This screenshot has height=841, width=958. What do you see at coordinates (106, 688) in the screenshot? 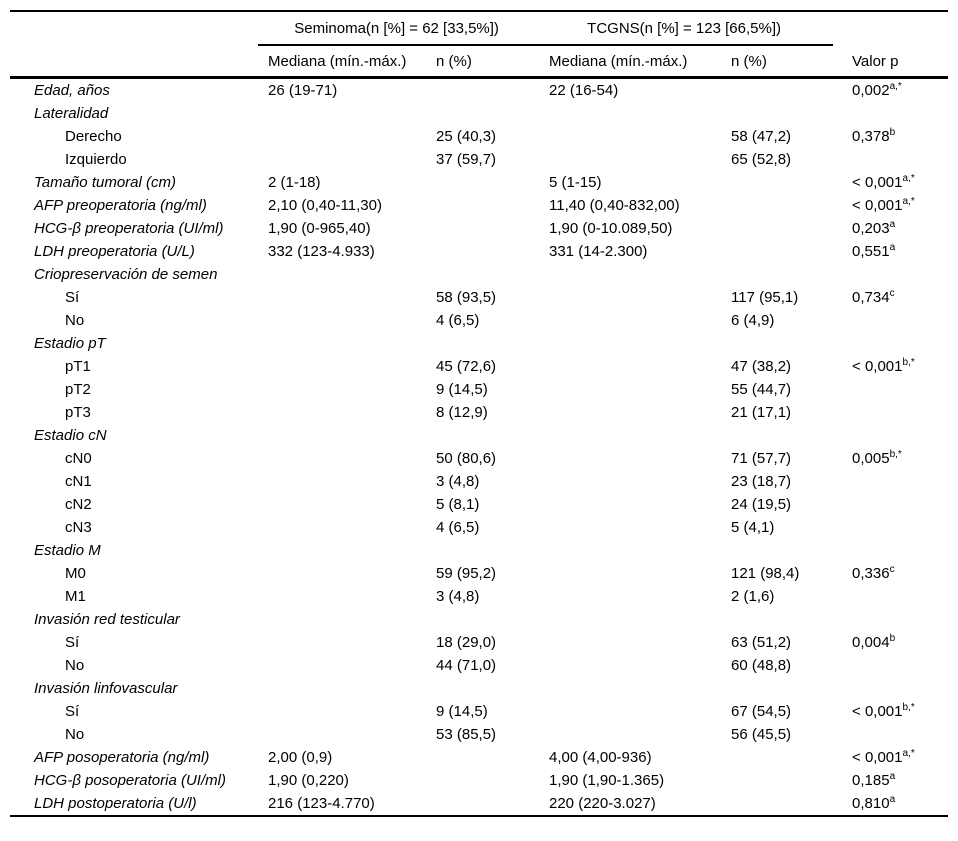
I see `row-label: Invasión linfovascular` at bounding box center [106, 688].